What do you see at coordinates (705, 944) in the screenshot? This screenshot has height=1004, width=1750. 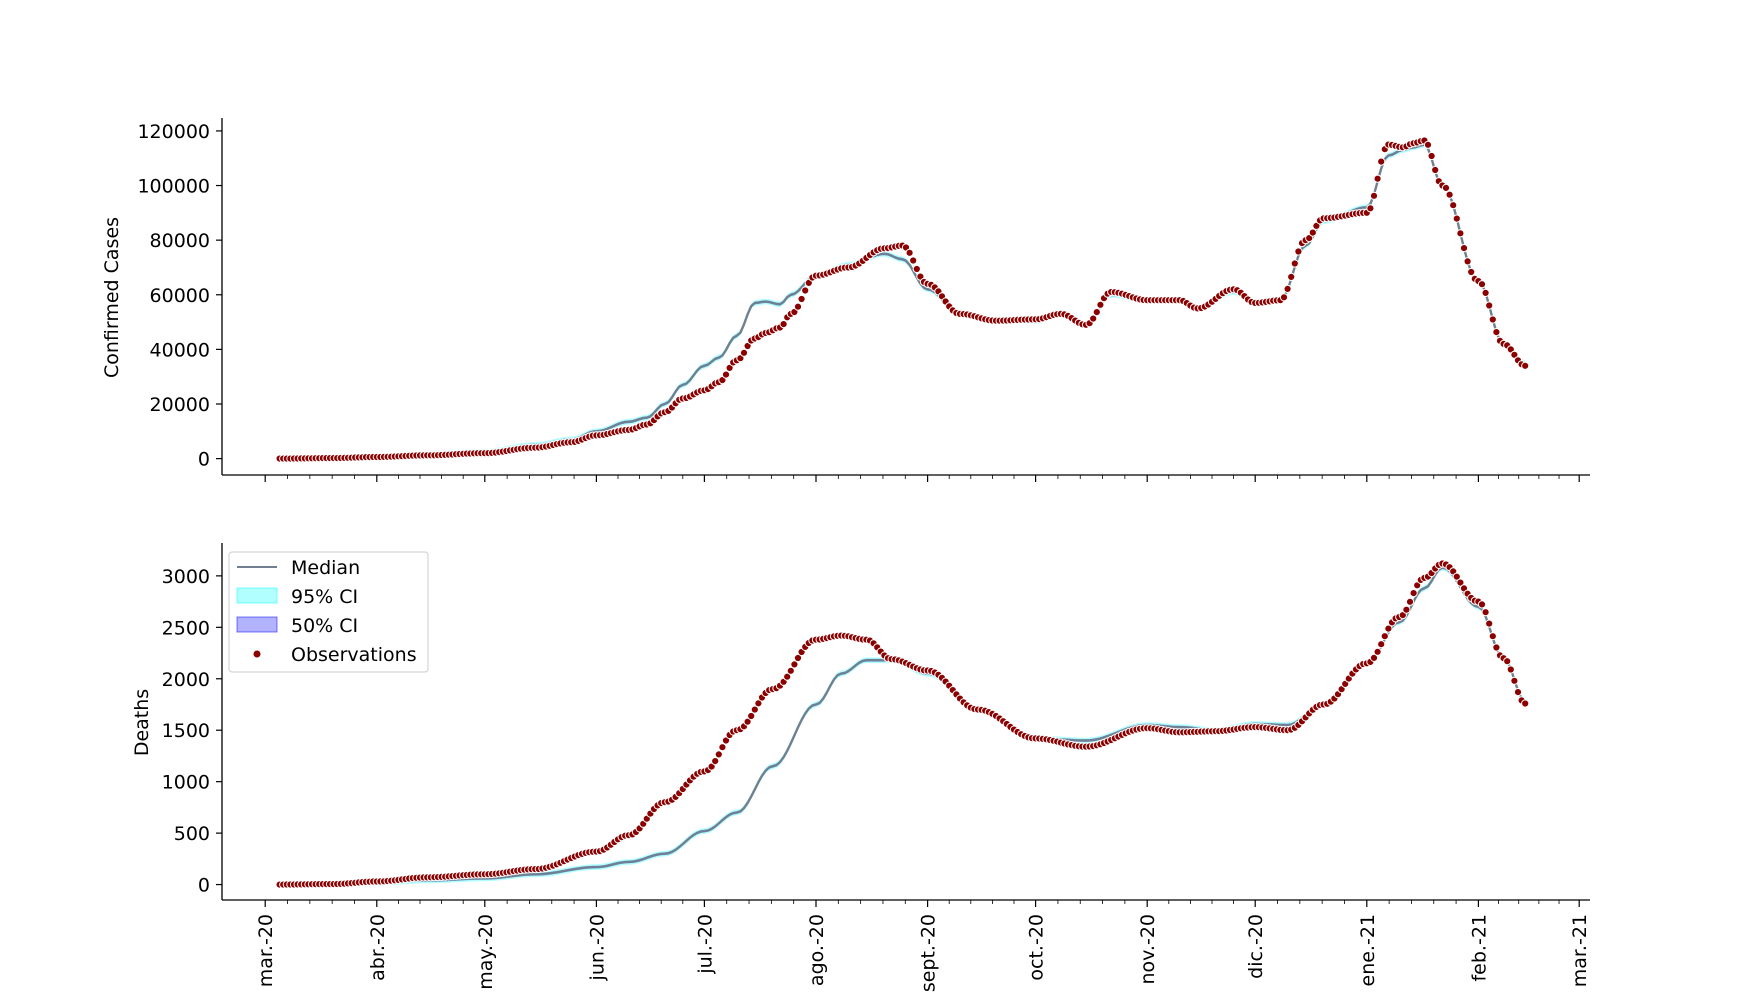 I see `x-tick-label: jul.-20` at bounding box center [705, 944].